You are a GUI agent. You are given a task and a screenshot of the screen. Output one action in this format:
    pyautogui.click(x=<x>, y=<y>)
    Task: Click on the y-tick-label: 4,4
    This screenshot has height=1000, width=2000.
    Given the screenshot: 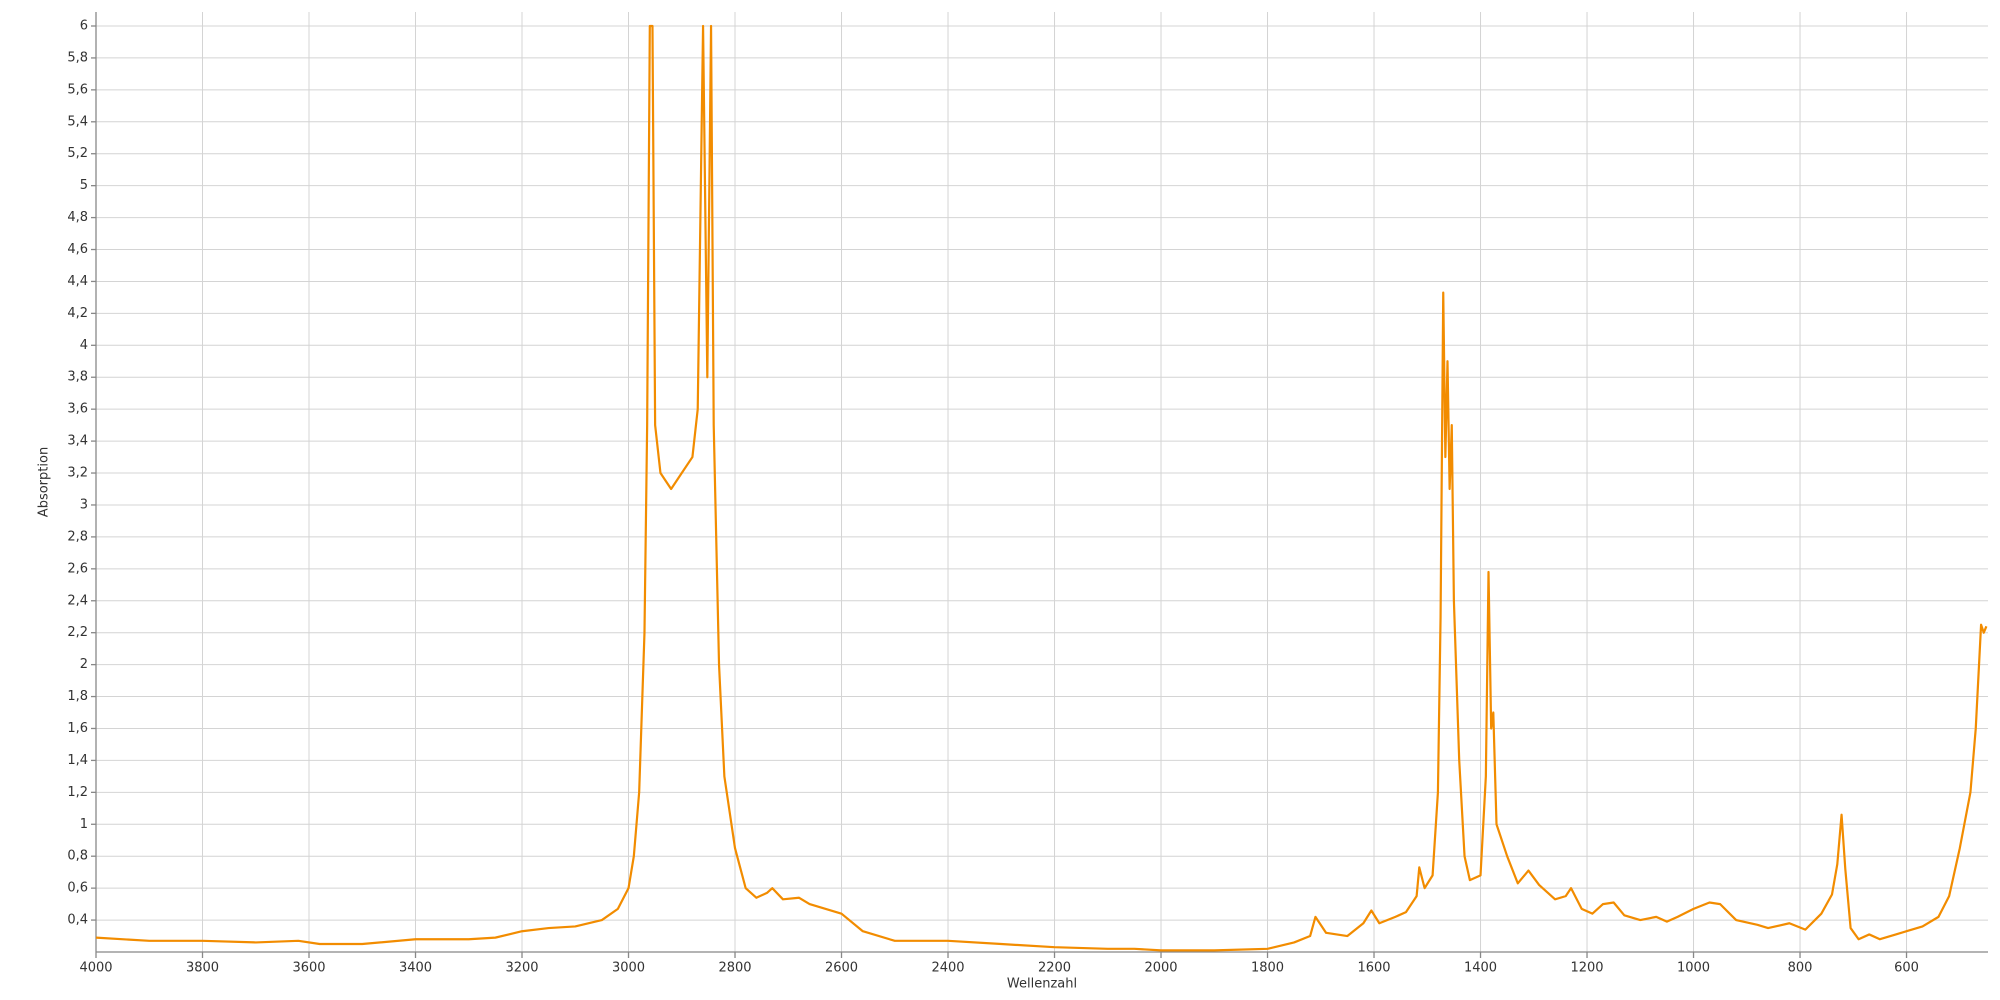 What is the action you would take?
    pyautogui.click(x=77, y=281)
    